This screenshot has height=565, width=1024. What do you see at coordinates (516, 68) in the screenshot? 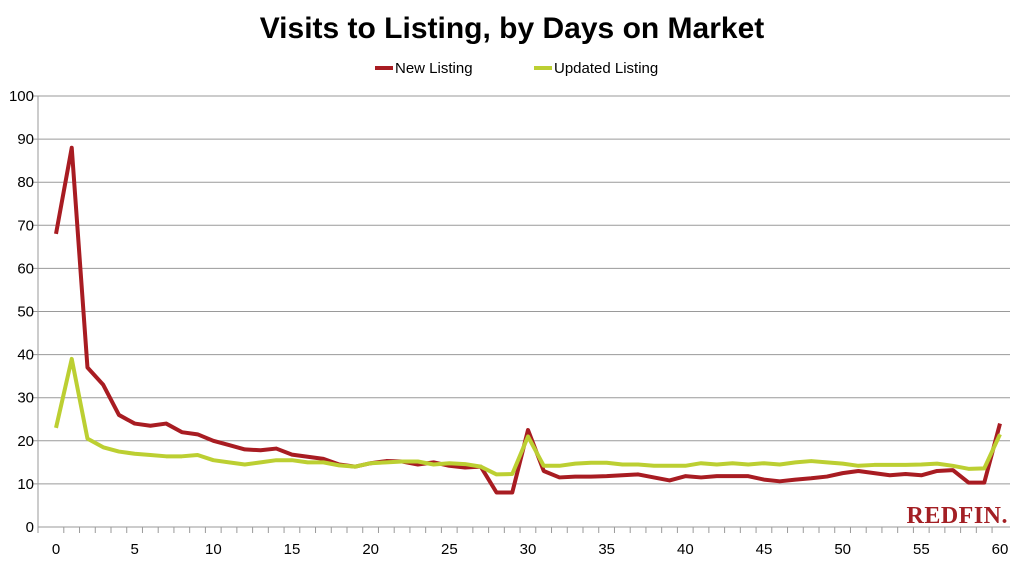
I see `legend: New Listing Updated Listing` at bounding box center [516, 68].